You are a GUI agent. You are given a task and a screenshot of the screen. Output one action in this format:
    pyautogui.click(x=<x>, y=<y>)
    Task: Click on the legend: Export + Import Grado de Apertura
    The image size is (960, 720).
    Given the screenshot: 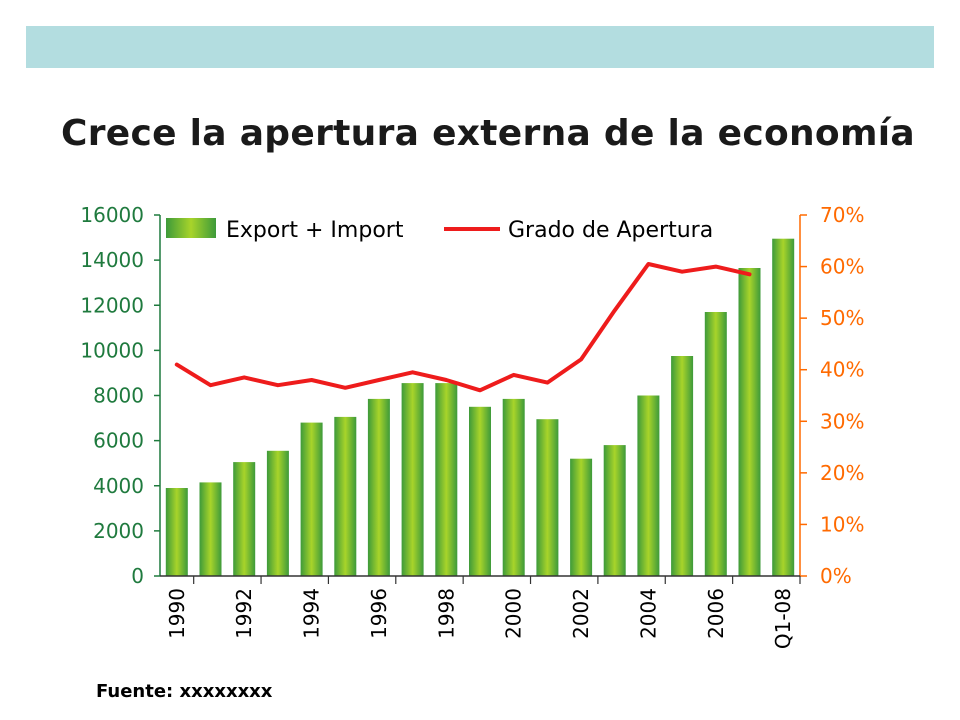 What is the action you would take?
    pyautogui.click(x=439, y=230)
    